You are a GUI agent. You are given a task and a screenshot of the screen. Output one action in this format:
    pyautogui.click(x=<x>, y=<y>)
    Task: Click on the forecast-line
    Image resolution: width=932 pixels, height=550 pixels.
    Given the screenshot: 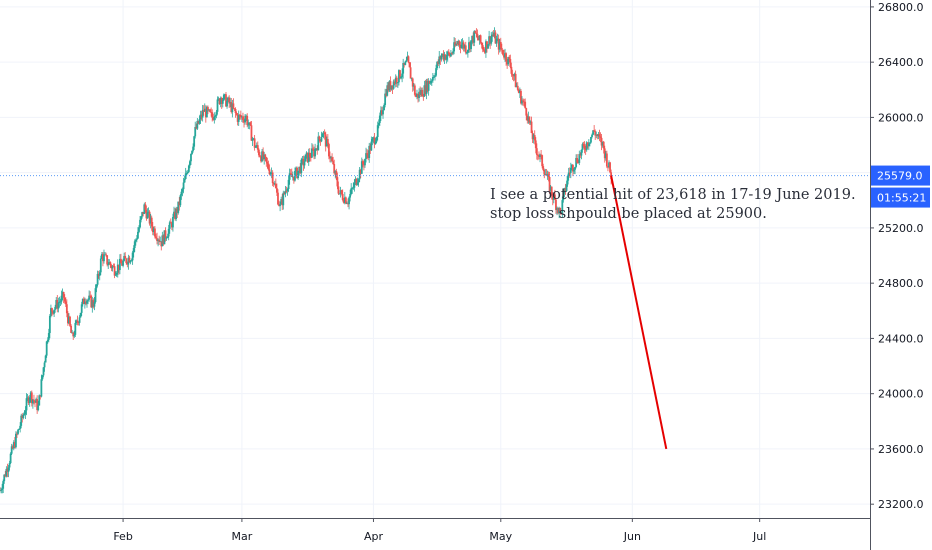 What is the action you would take?
    pyautogui.click(x=639, y=312)
    